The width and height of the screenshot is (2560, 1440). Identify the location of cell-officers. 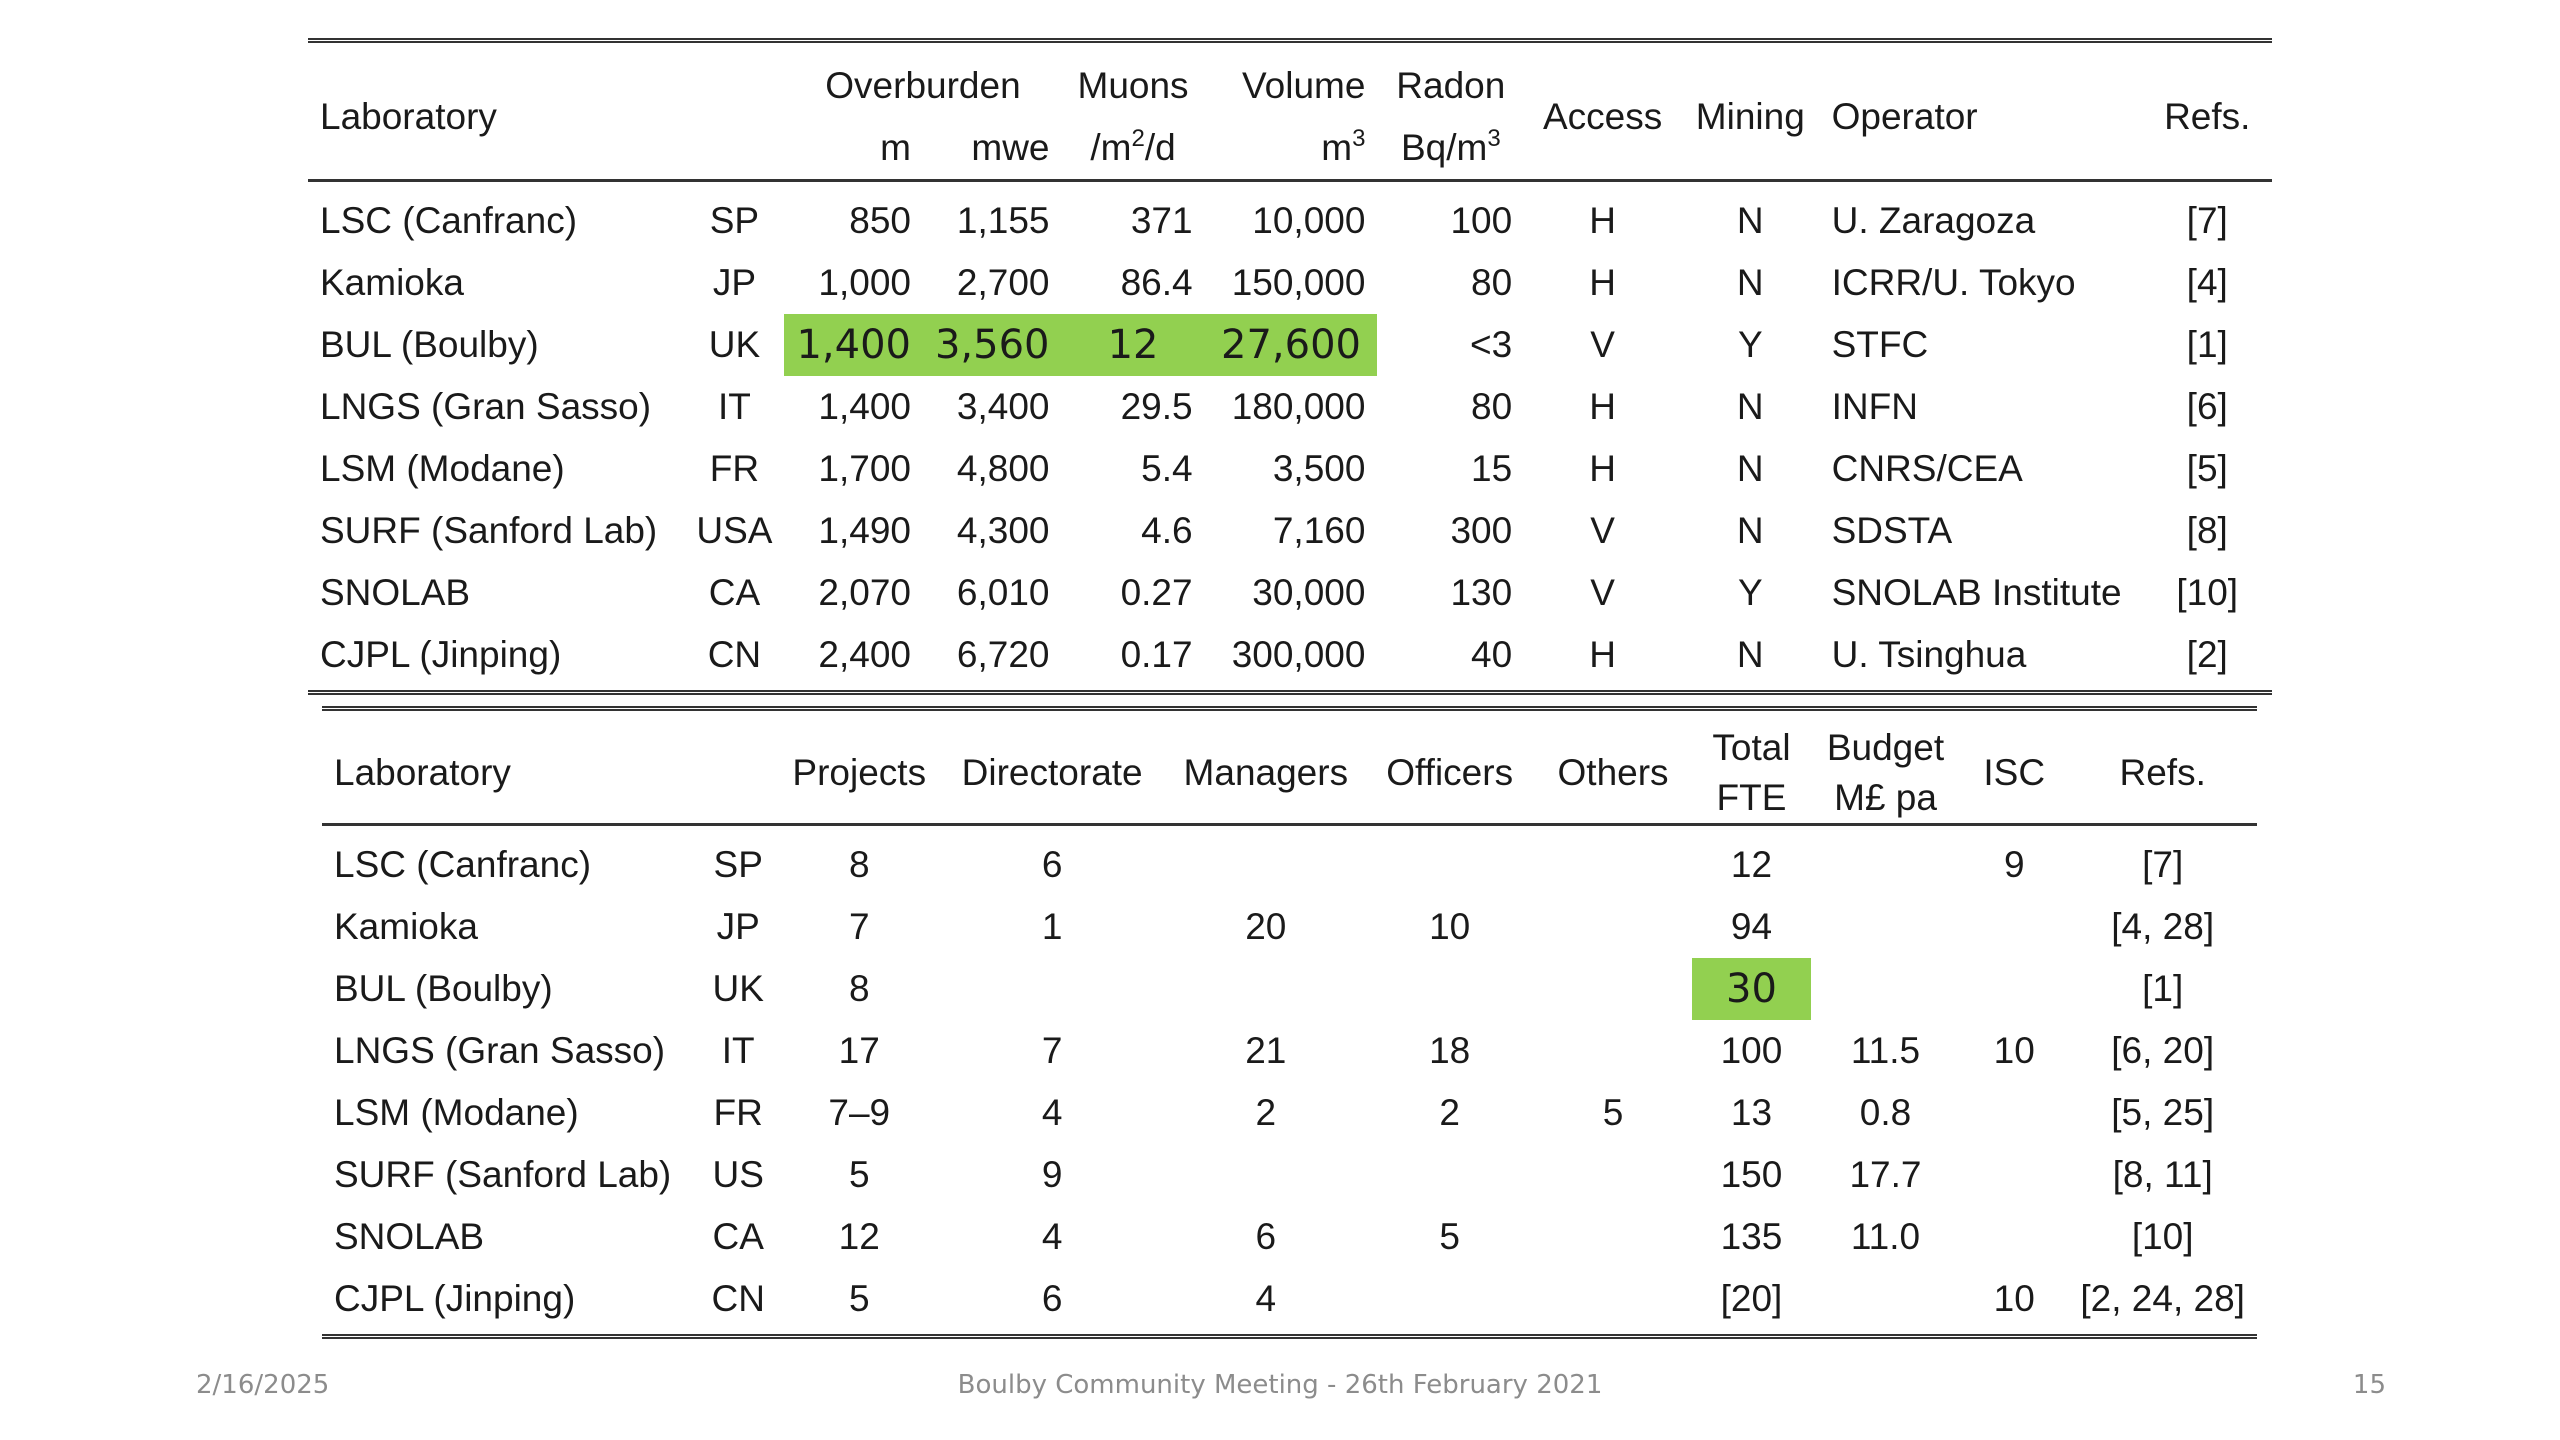
(1449, 861).